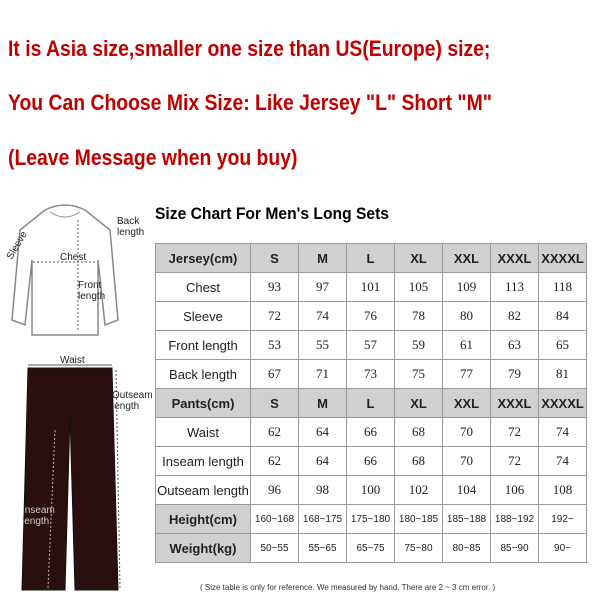  What do you see at coordinates (466, 316) in the screenshot?
I see `table-cell: 80` at bounding box center [466, 316].